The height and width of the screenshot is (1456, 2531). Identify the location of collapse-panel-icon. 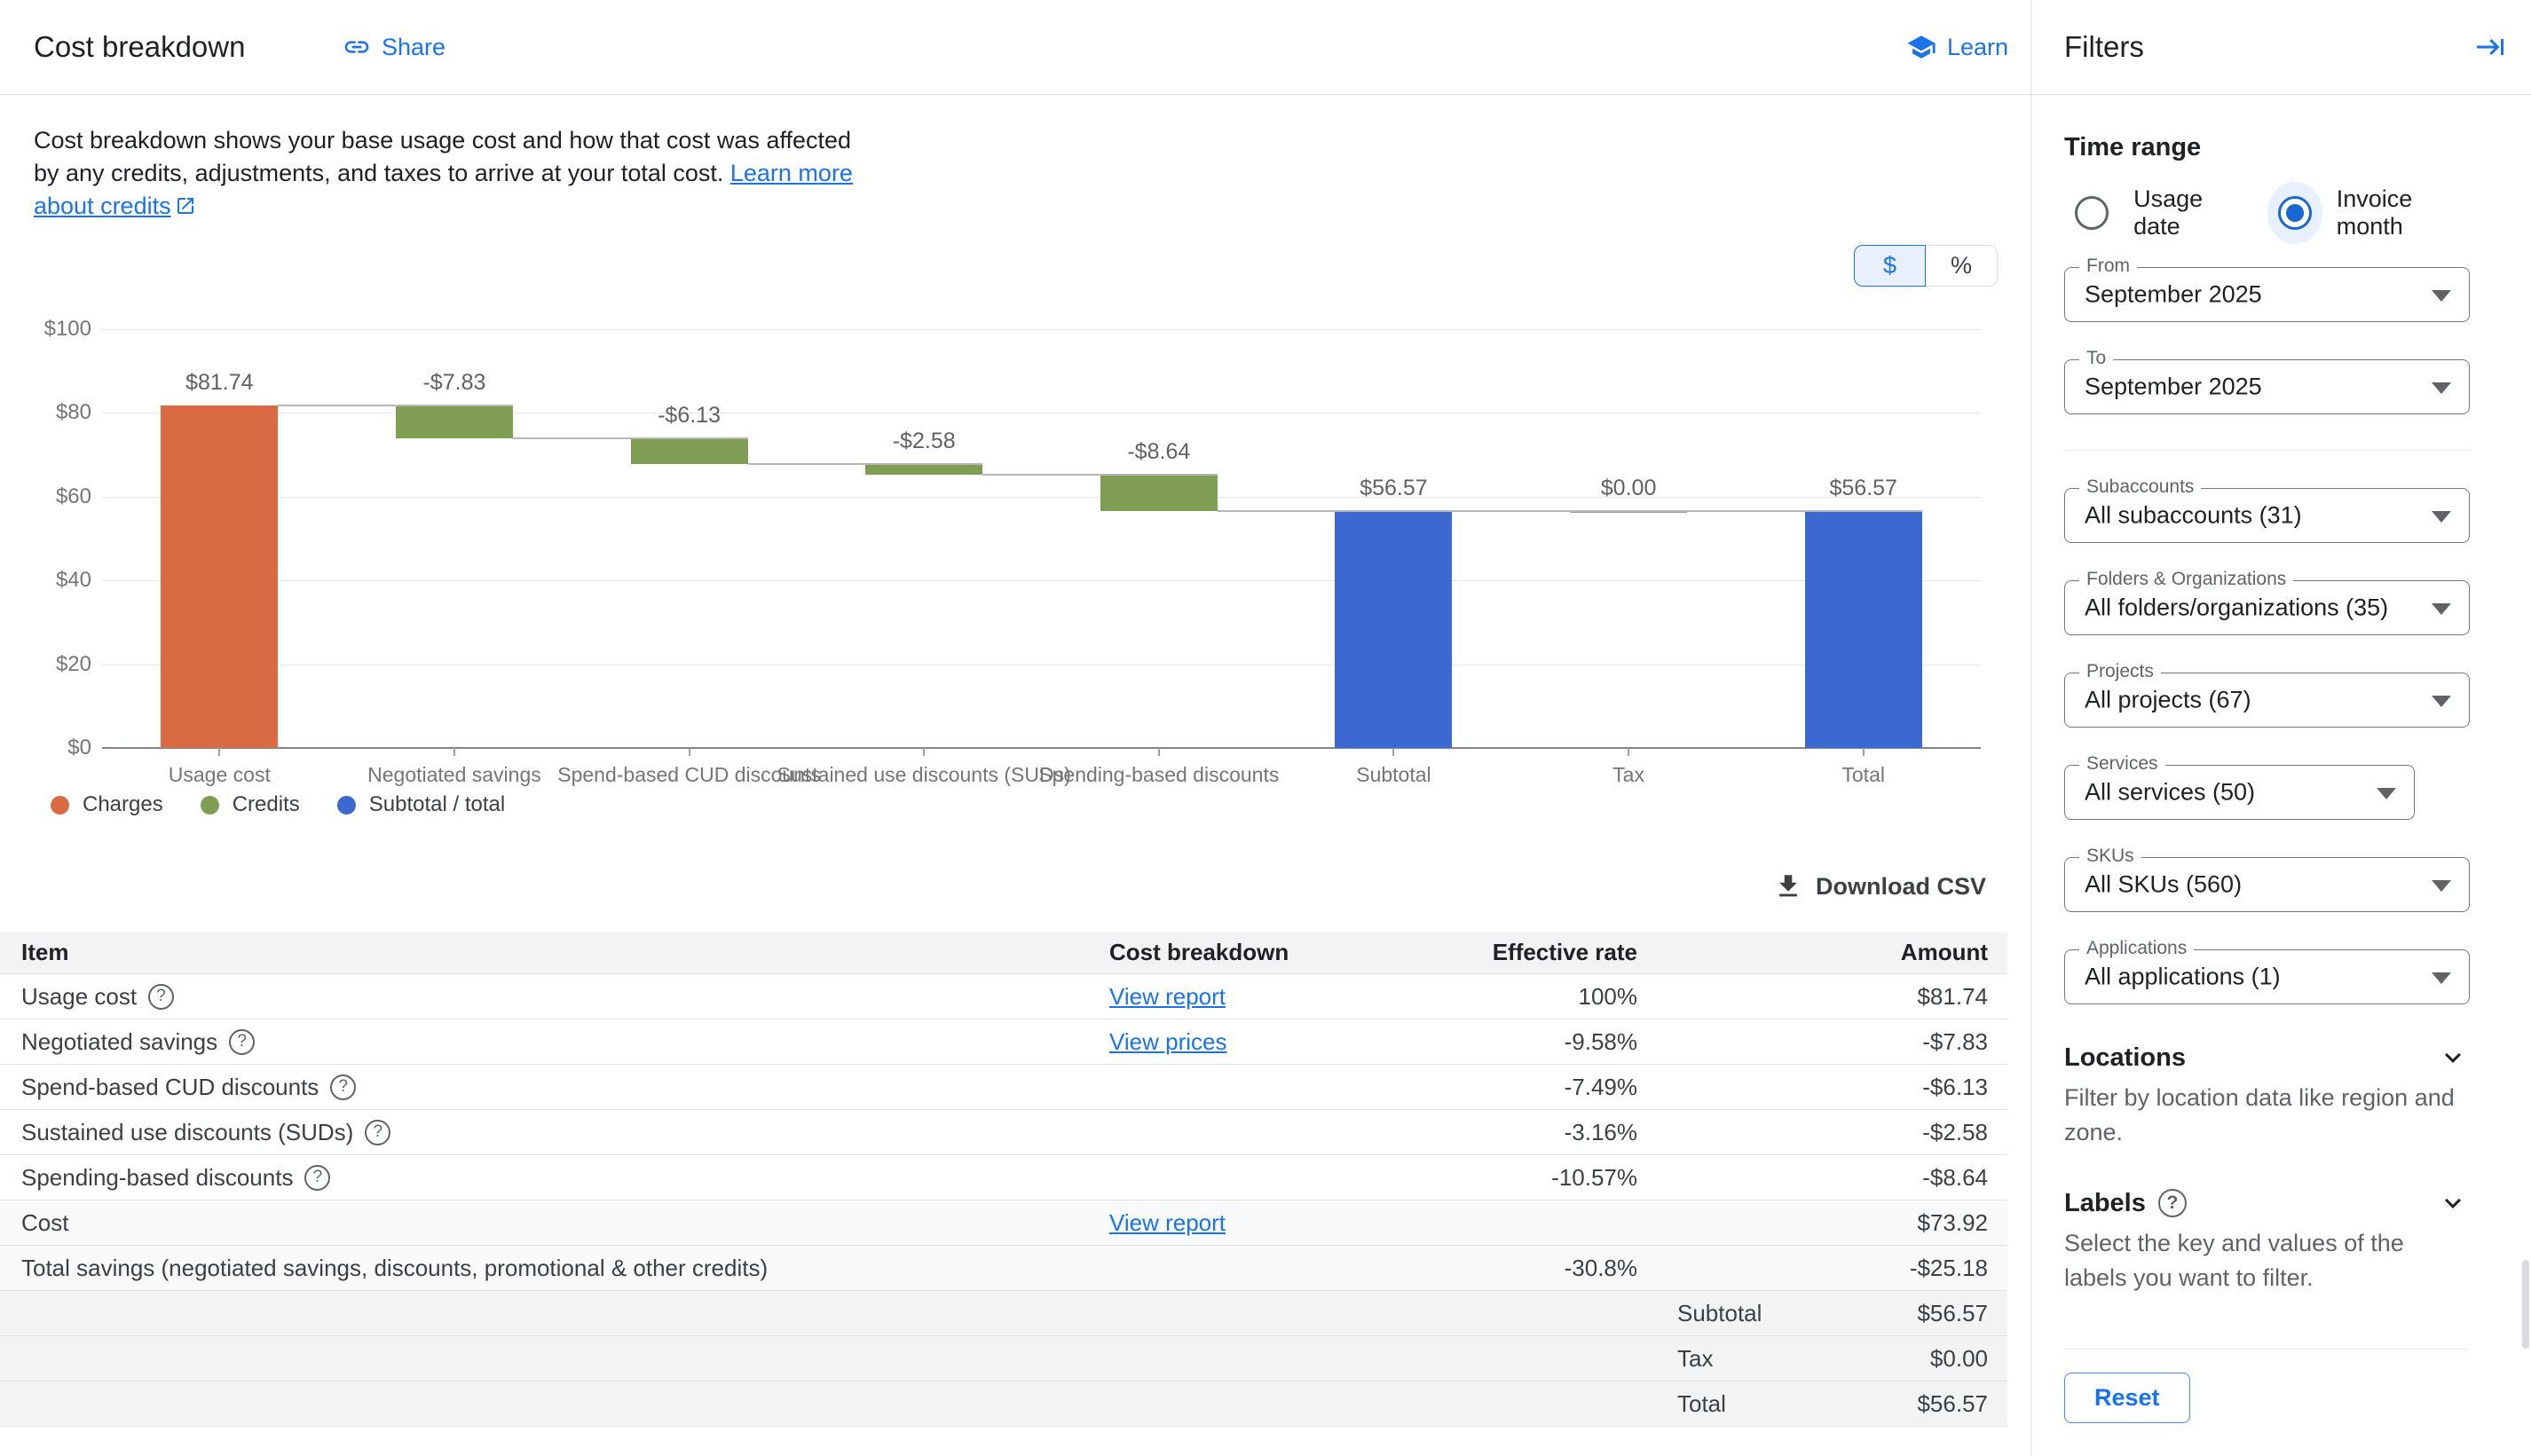
(2490, 47).